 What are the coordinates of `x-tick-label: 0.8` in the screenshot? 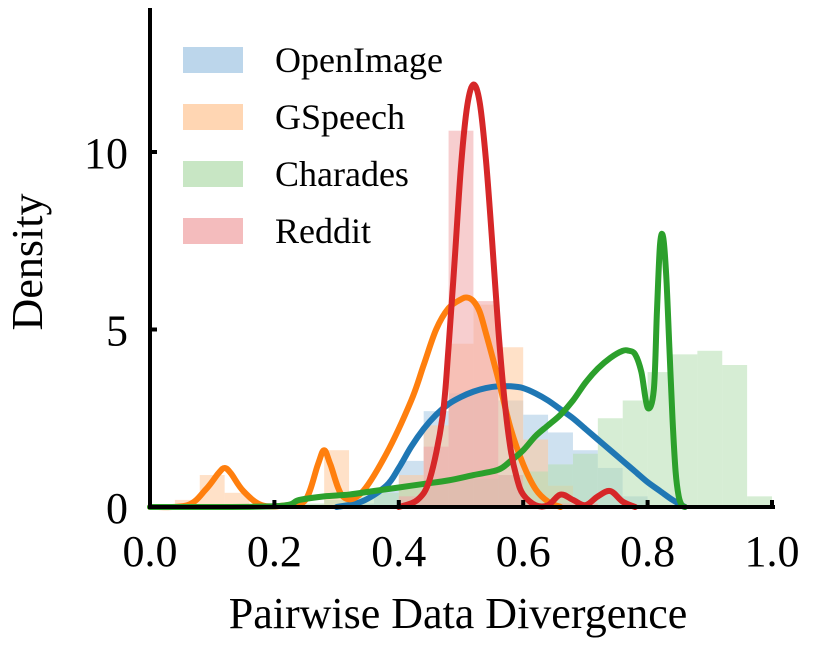 It's located at (647, 551).